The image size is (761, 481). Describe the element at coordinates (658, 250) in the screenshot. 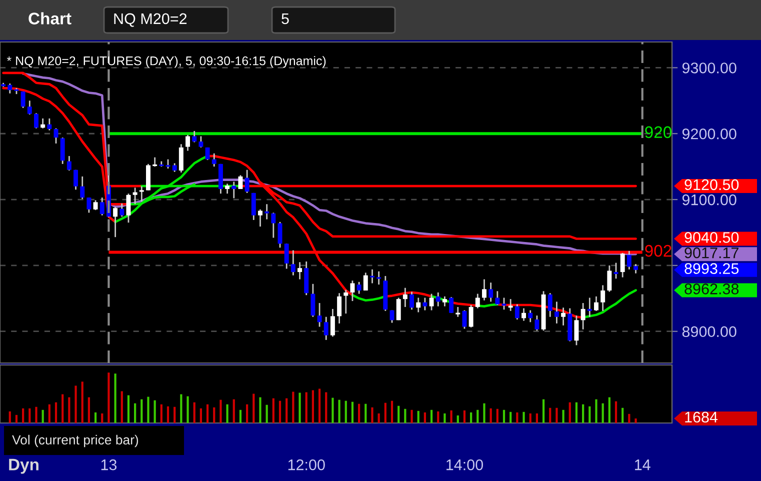

I see `annotation: 902` at that location.